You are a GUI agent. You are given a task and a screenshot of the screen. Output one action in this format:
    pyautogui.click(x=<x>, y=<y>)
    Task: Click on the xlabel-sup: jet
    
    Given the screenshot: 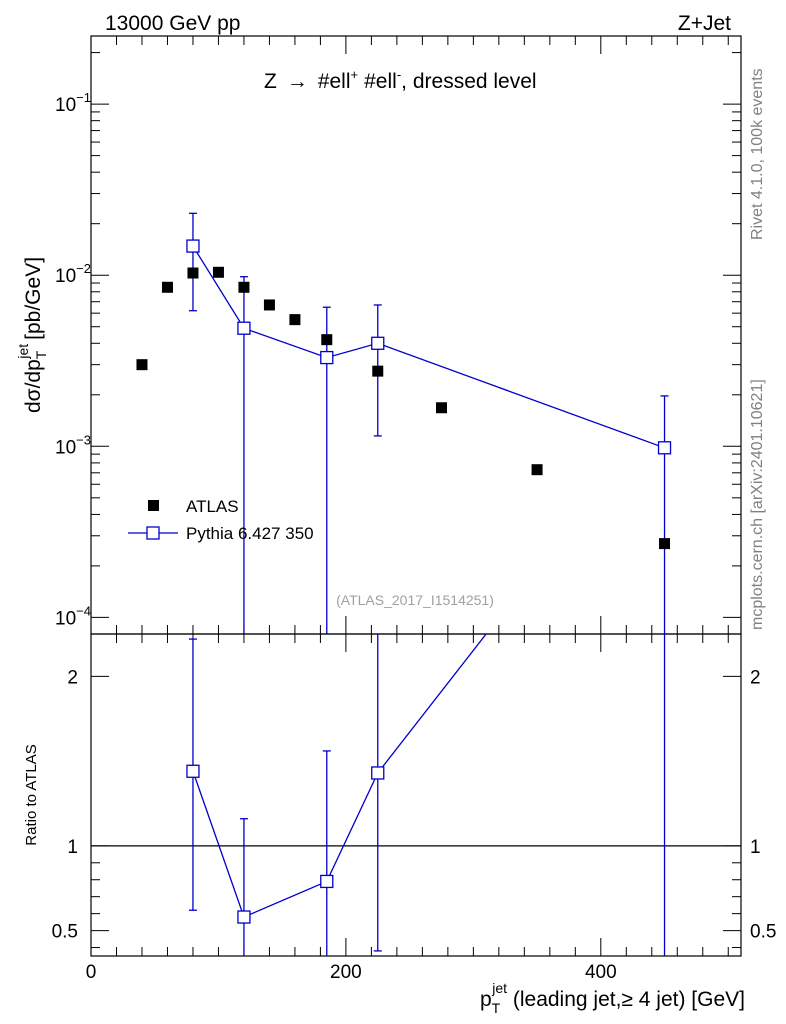 What is the action you would take?
    pyautogui.click(x=499, y=988)
    